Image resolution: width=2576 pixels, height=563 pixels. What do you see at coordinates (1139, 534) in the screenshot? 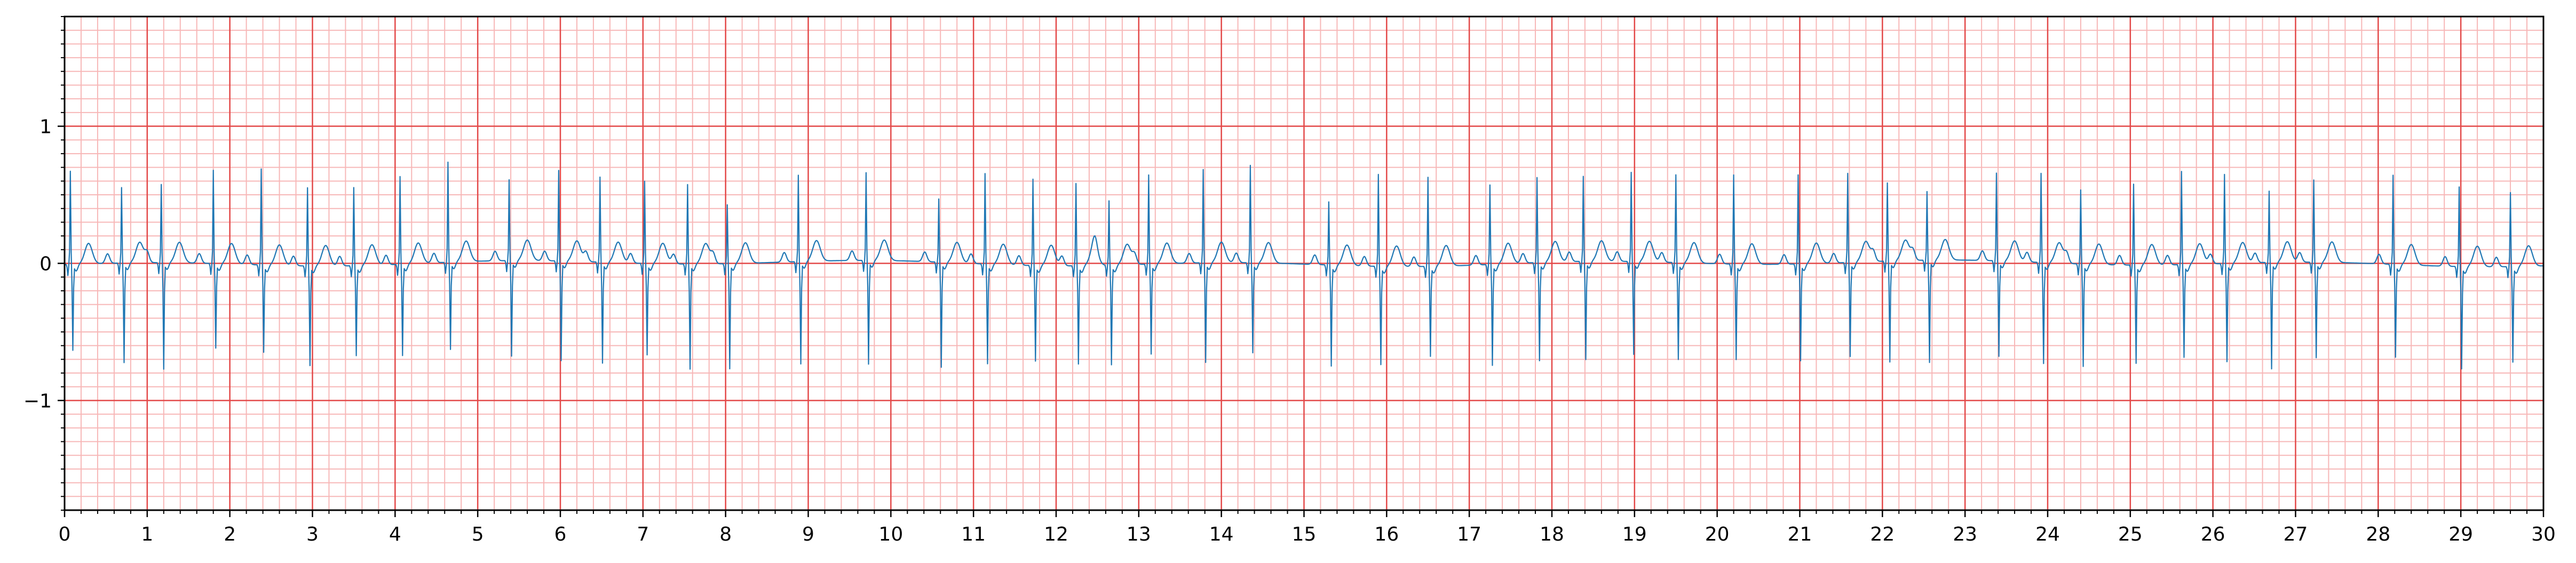
I see `x-tick-label: 13` at bounding box center [1139, 534].